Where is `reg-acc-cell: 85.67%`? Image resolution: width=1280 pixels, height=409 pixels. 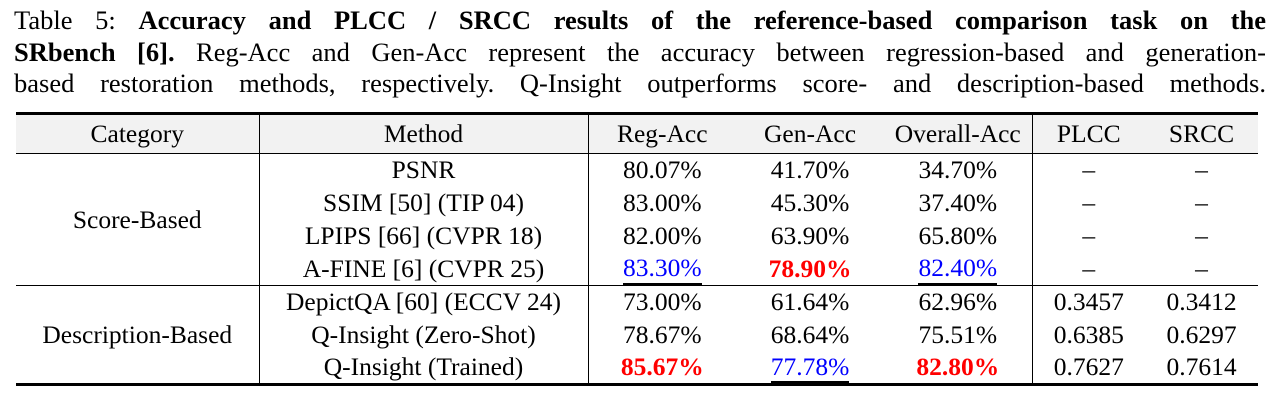
reg-acc-cell: 85.67% is located at coordinates (662, 368).